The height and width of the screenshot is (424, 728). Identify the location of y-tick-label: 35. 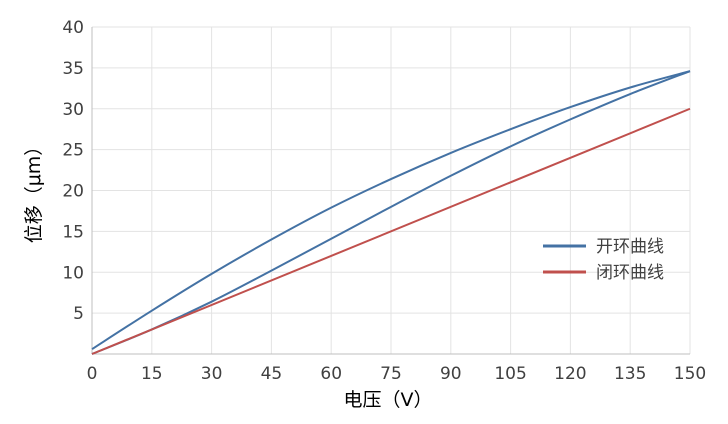
(73, 69).